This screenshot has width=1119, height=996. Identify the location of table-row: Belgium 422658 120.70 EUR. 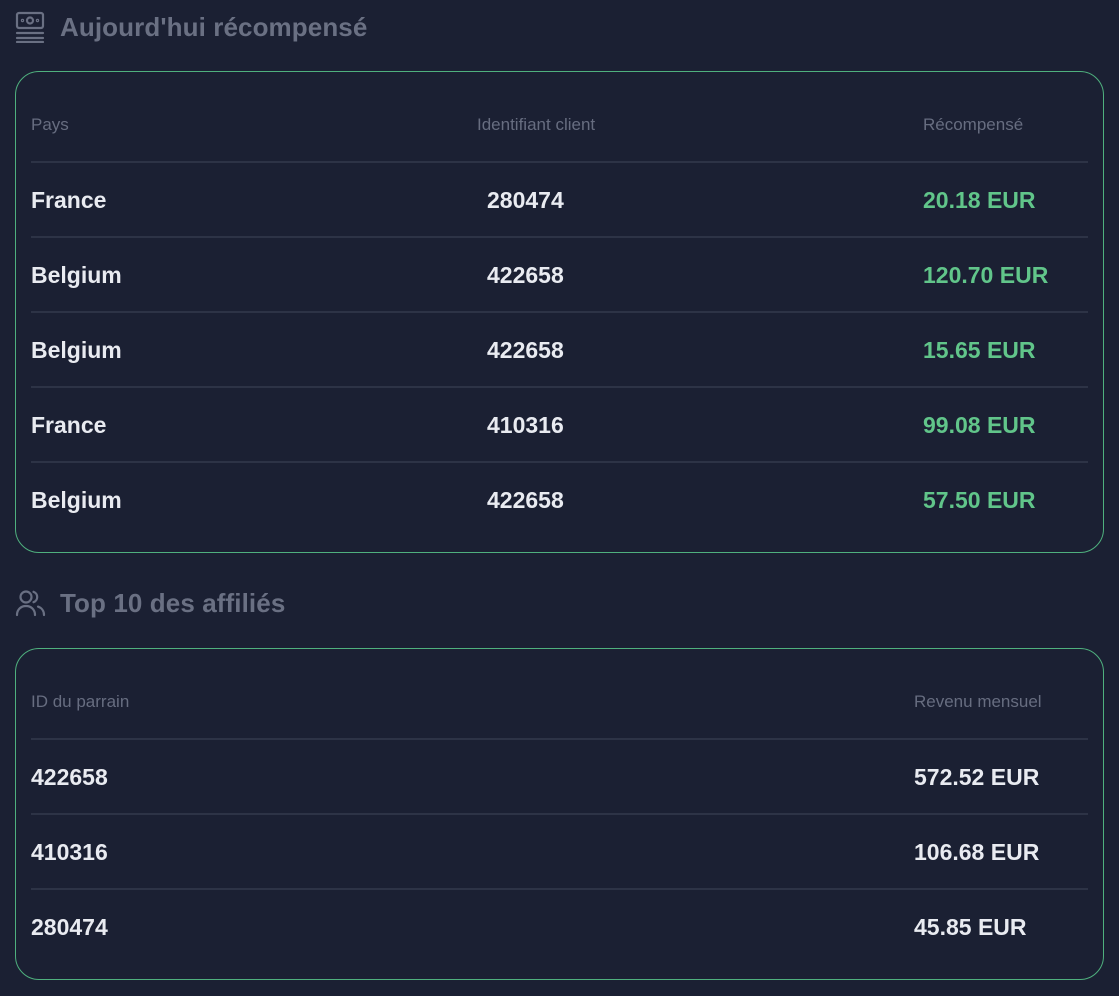
(559, 275).